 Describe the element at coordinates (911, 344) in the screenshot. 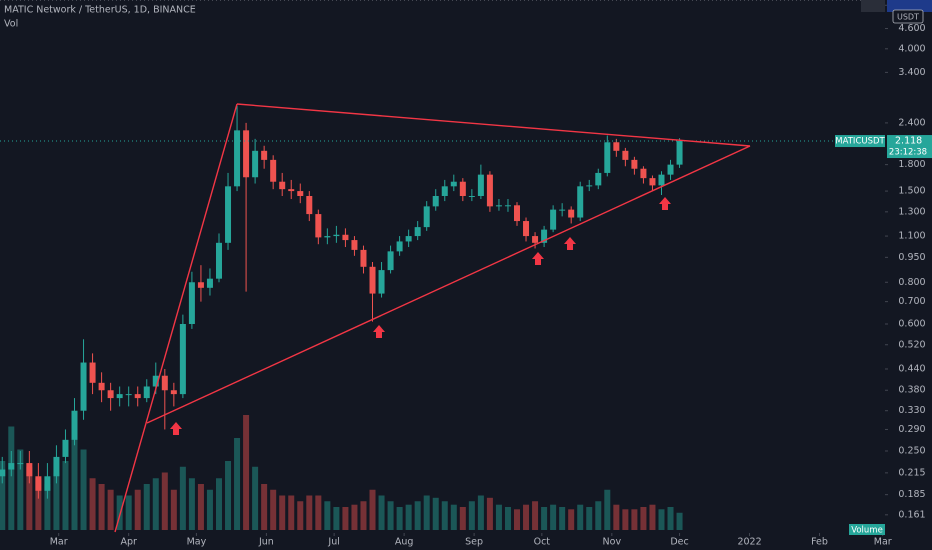

I see `y-tick-label: 0.520` at that location.